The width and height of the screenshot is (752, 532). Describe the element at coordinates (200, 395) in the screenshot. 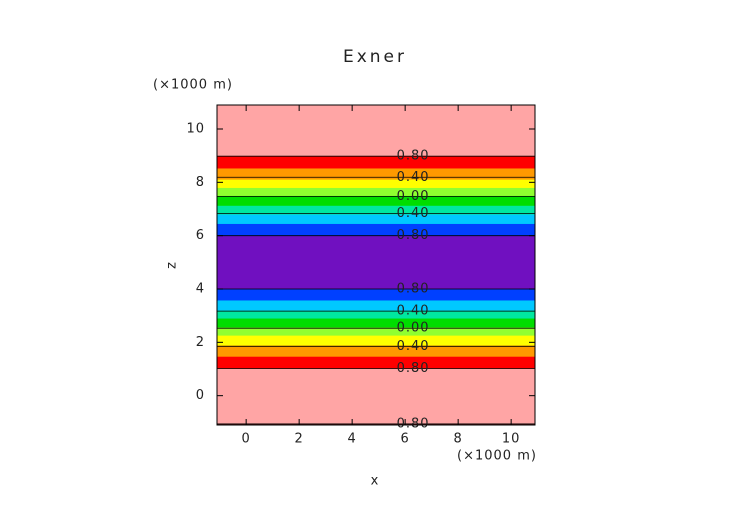

I see `y-tick-label: 0` at that location.